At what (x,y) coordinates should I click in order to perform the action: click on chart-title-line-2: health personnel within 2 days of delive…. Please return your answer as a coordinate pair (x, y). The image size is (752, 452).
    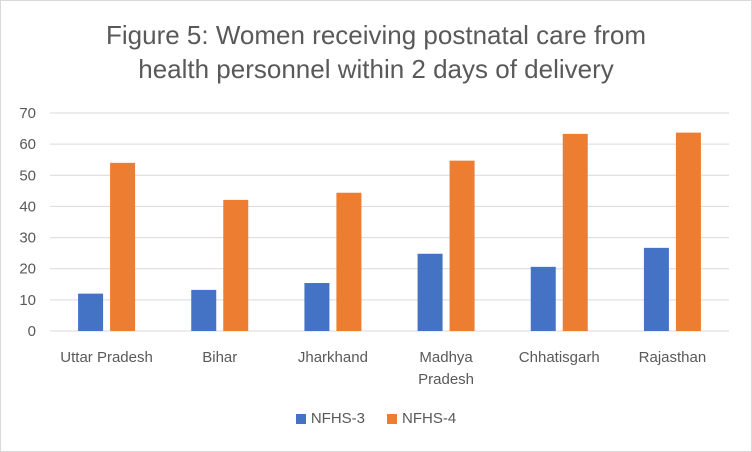
    Looking at the image, I should click on (376, 69).